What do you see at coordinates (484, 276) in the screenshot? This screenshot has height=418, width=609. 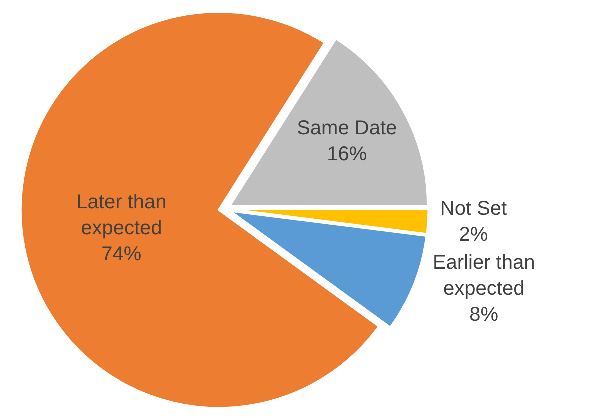 I see `slice-label: Earlier than expected` at bounding box center [484, 276].